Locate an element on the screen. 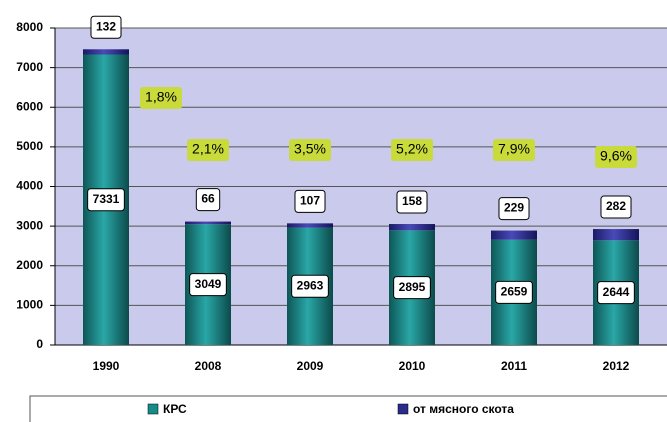 This screenshot has height=422, width=667. value-label-text: 2659 is located at coordinates (514, 291).